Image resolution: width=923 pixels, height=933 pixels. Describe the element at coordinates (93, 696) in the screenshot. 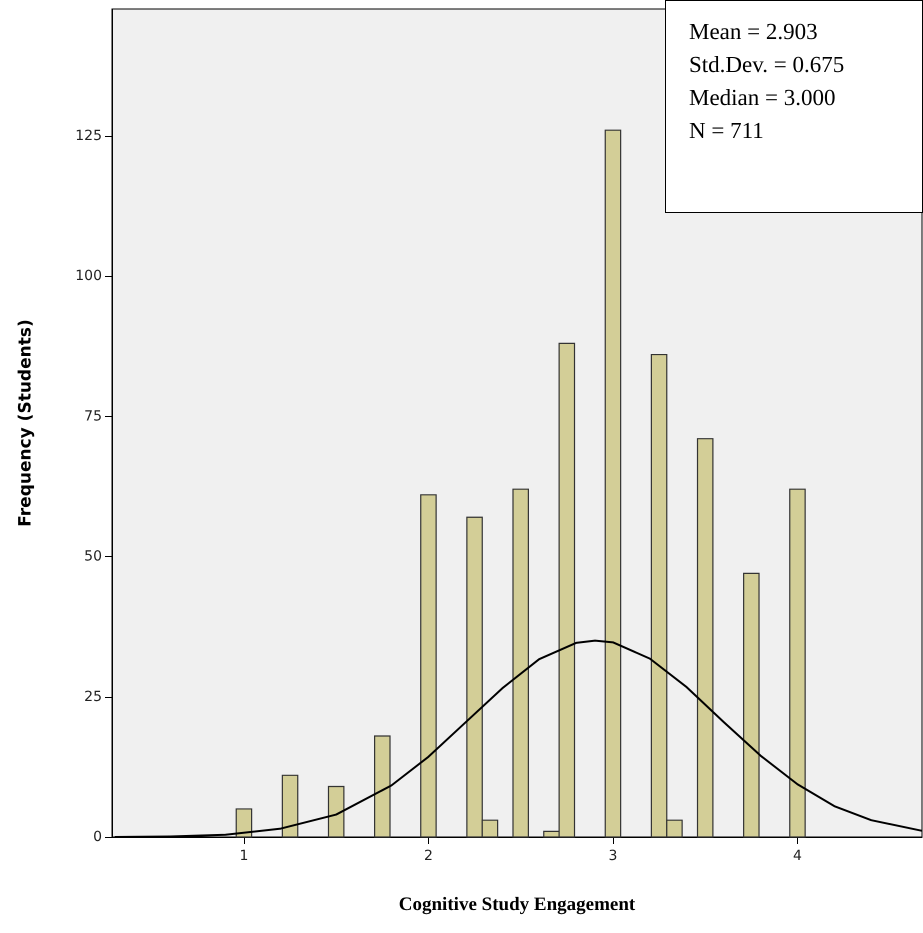

I see `y-tick-label: 25` at that location.